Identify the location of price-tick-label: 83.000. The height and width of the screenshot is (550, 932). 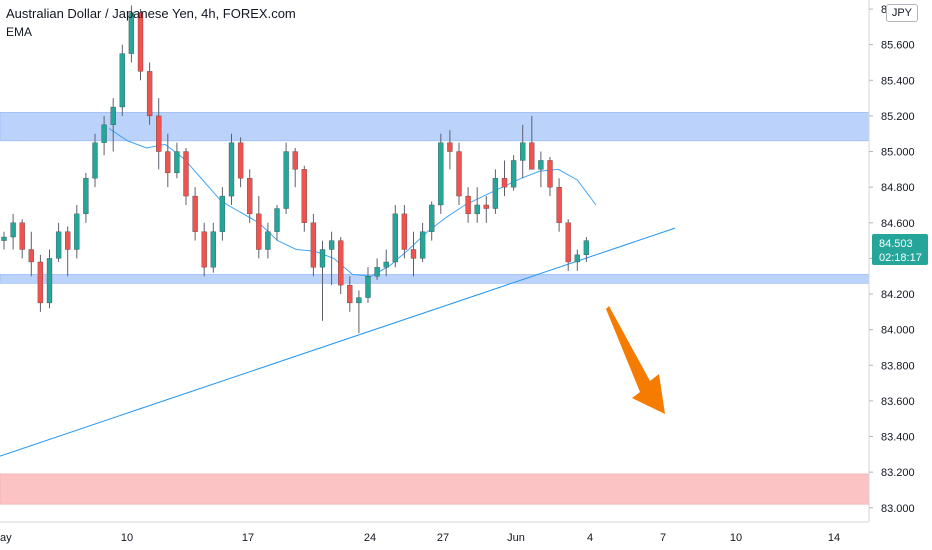
(898, 509).